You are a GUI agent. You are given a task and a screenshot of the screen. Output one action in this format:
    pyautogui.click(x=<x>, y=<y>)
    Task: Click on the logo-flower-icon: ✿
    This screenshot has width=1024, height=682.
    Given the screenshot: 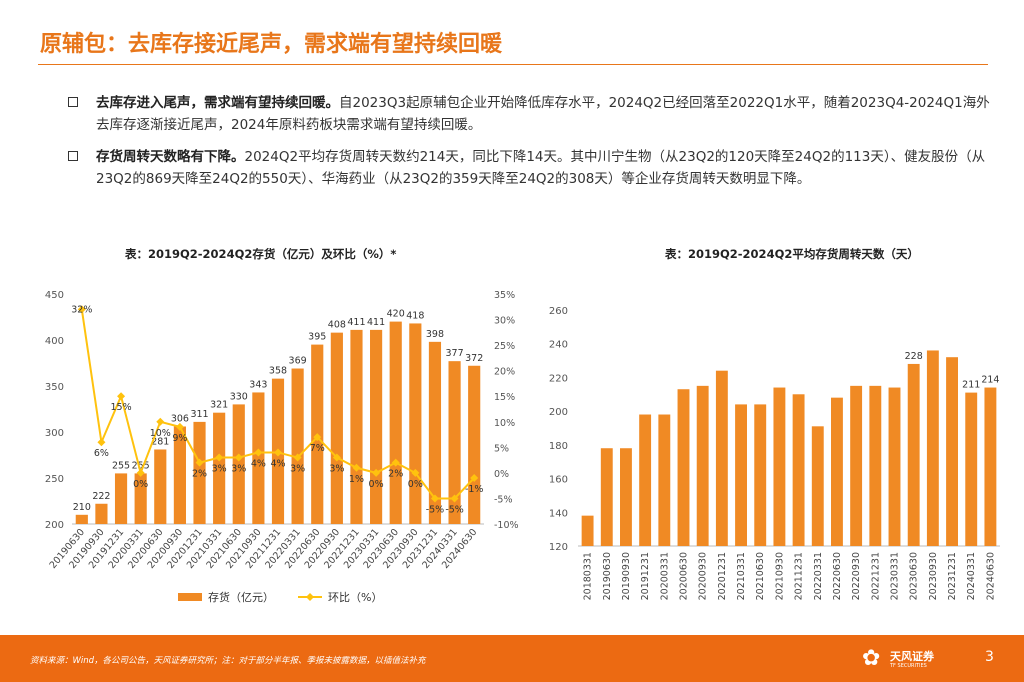 What is the action you would take?
    pyautogui.click(x=871, y=658)
    